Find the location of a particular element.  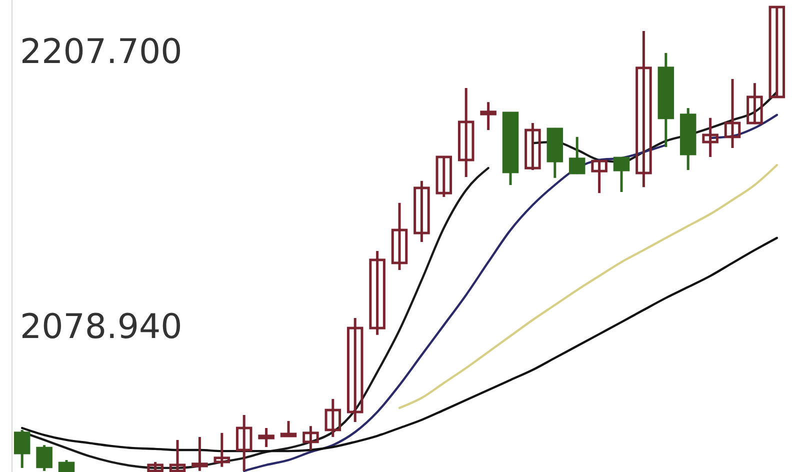

y-tick-label: 2207.700 is located at coordinates (101, 52).